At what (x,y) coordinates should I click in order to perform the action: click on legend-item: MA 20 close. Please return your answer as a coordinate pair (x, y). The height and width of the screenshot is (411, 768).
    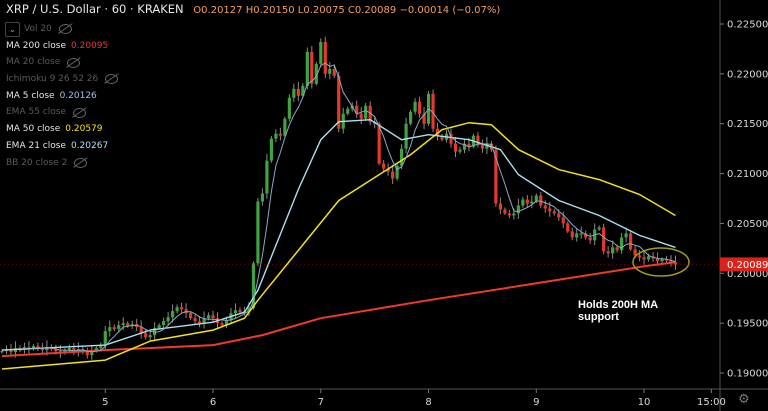
    Looking at the image, I should click on (62, 62).